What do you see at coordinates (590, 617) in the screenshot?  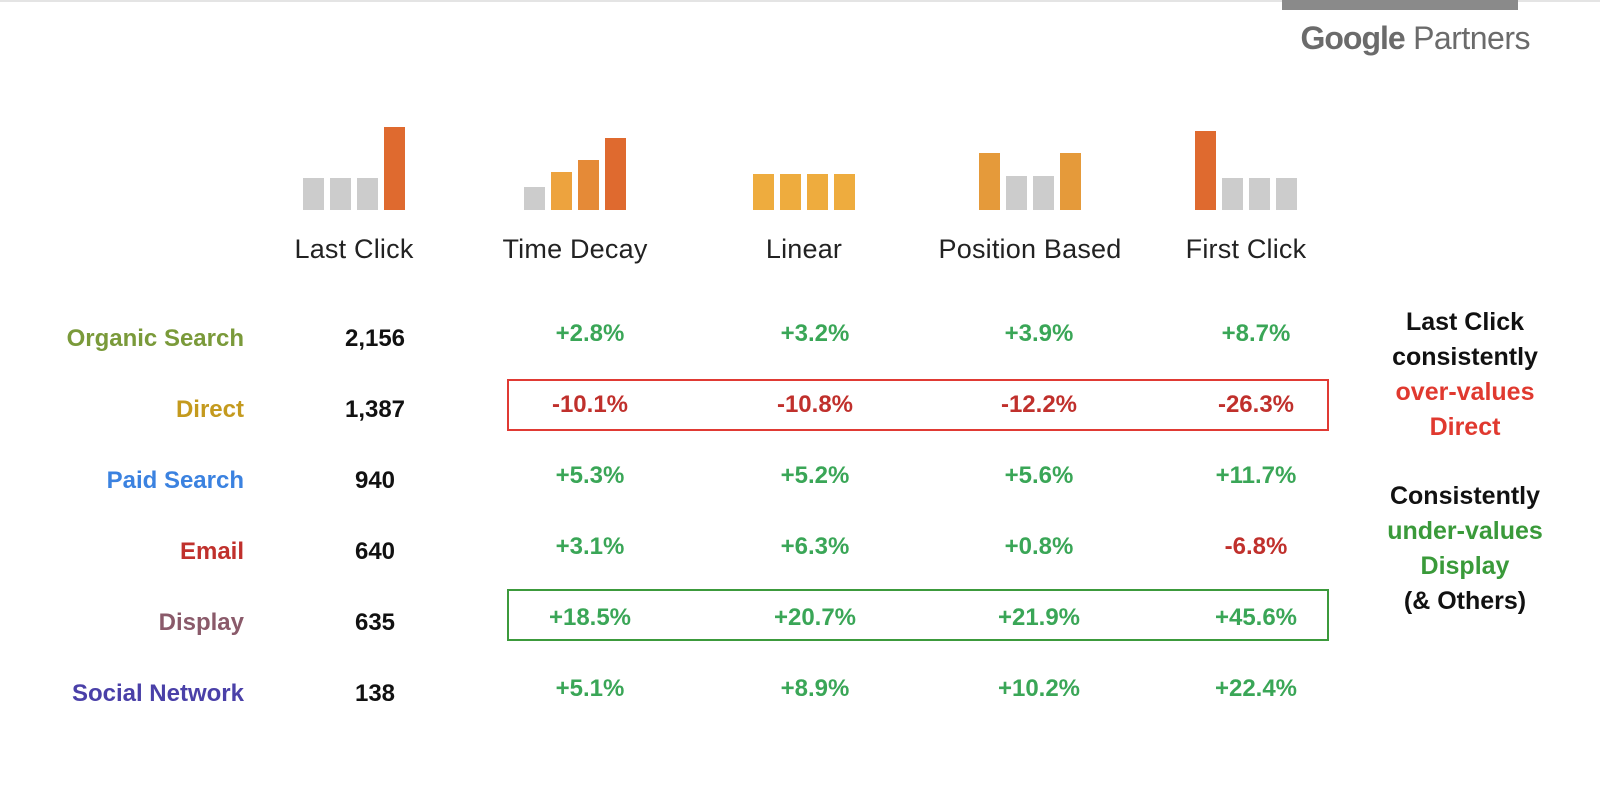 I see `time-decay-change: +18.5%` at bounding box center [590, 617].